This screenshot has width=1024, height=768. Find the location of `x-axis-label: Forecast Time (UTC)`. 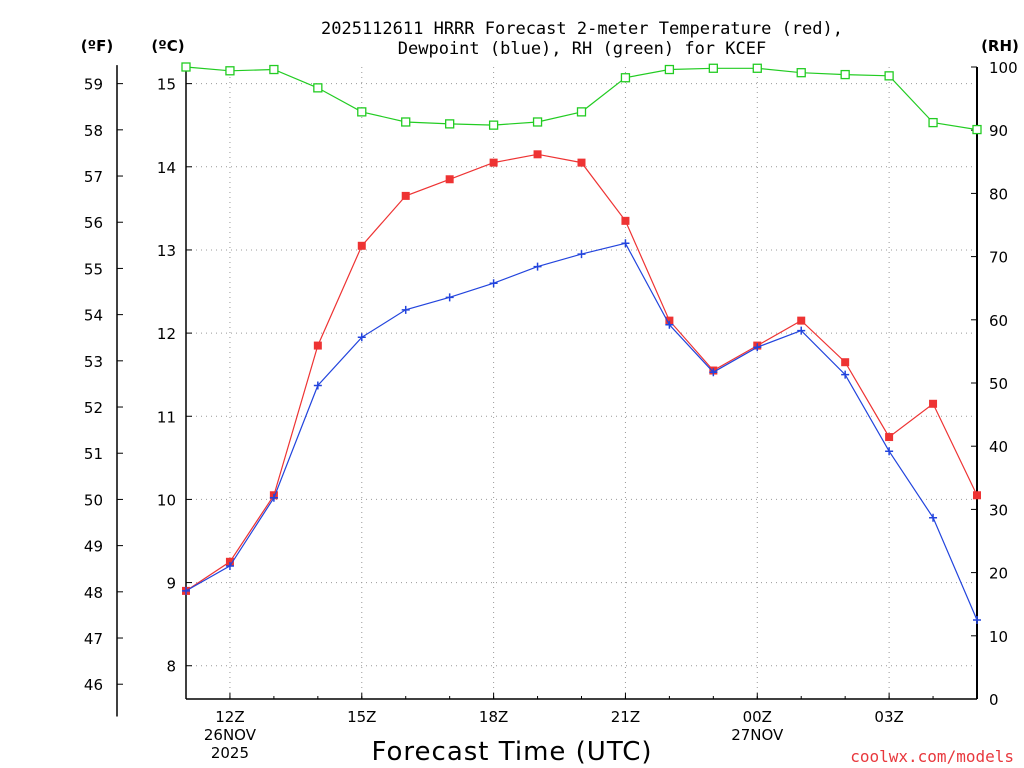

x-axis-label: Forecast Time (UTC) is located at coordinates (511, 752).